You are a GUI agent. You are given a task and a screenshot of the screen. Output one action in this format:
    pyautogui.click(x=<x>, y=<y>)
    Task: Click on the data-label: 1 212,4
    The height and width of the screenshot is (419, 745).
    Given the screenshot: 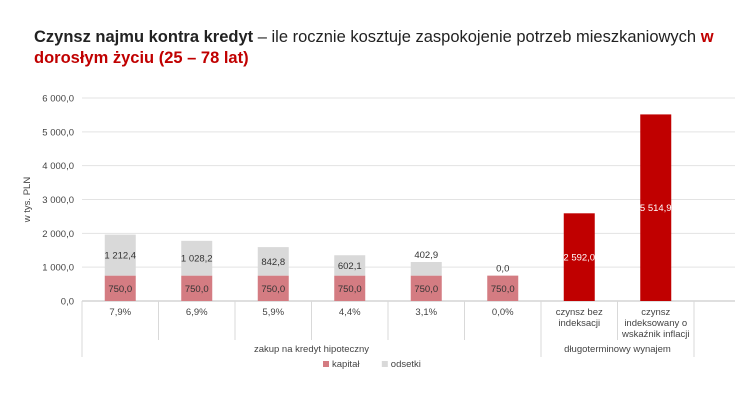 What is the action you would take?
    pyautogui.click(x=120, y=256)
    